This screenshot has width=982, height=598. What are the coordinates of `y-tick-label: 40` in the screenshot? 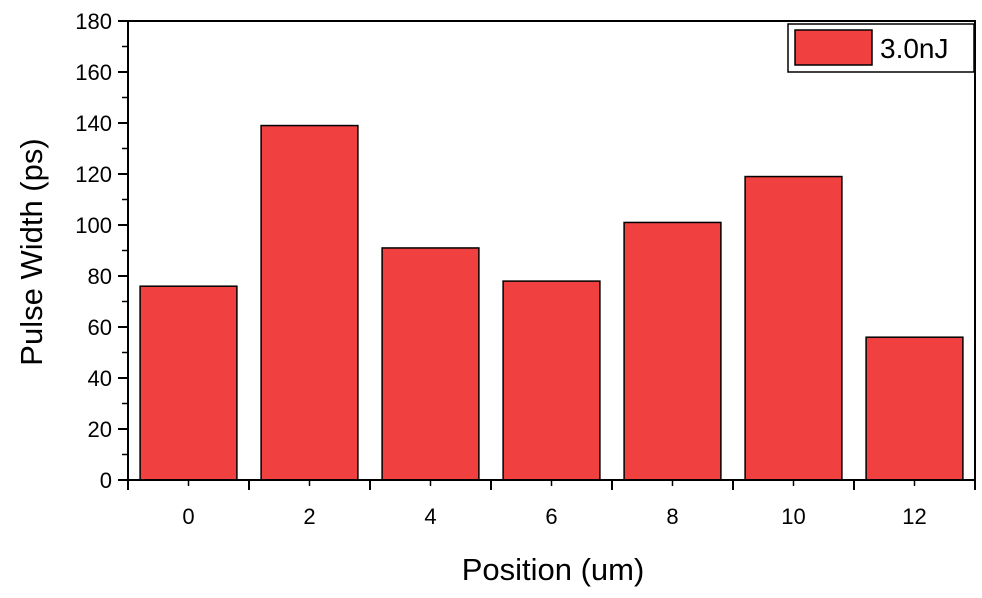 It's located at (100, 378).